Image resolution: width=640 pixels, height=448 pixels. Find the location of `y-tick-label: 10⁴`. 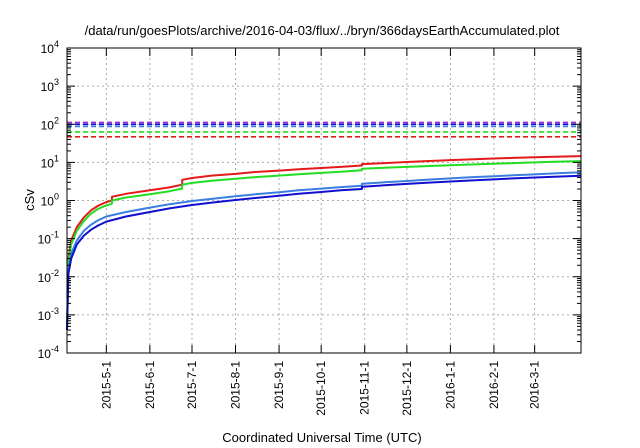

y-tick-label: 10⁴ is located at coordinates (50, 47).